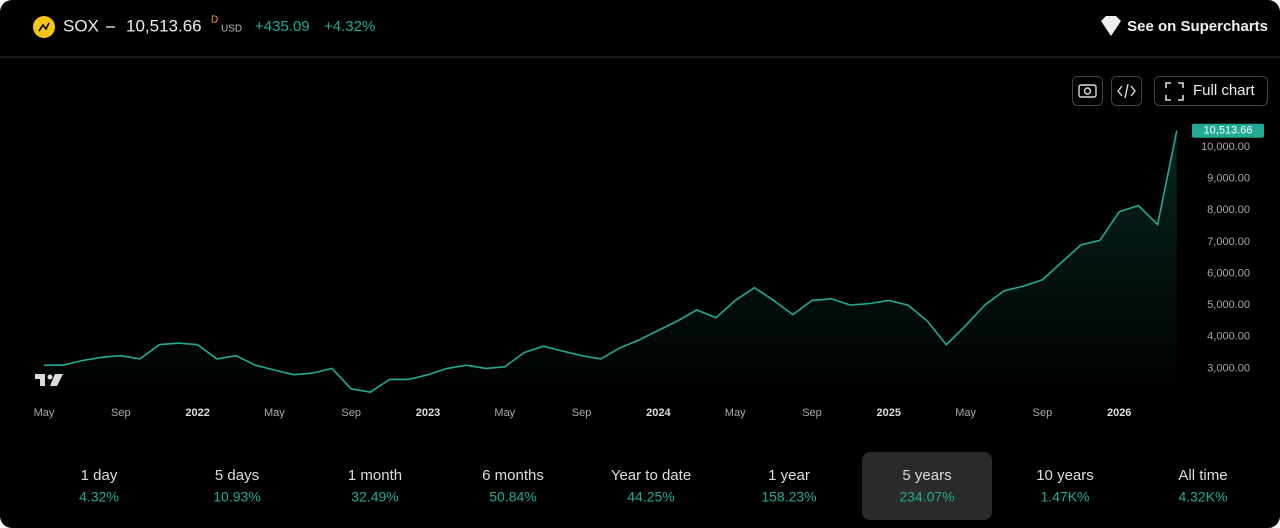  What do you see at coordinates (214, 20) in the screenshot?
I see `price-flag: D` at bounding box center [214, 20].